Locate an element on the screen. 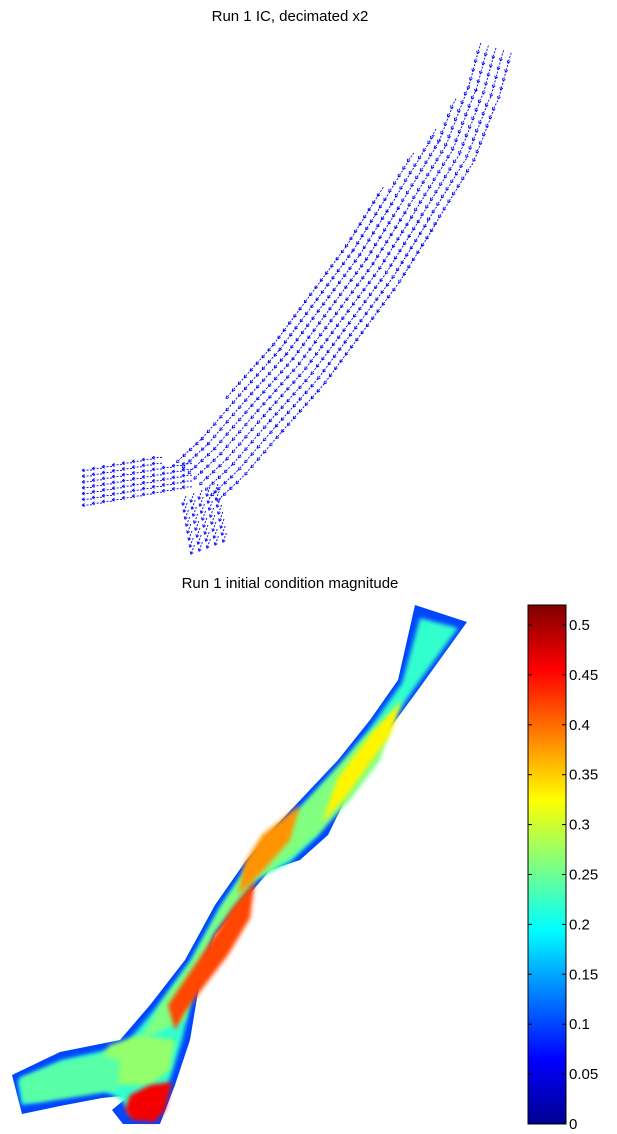  colorbar-tick-label: 0 is located at coordinates (573, 1124).